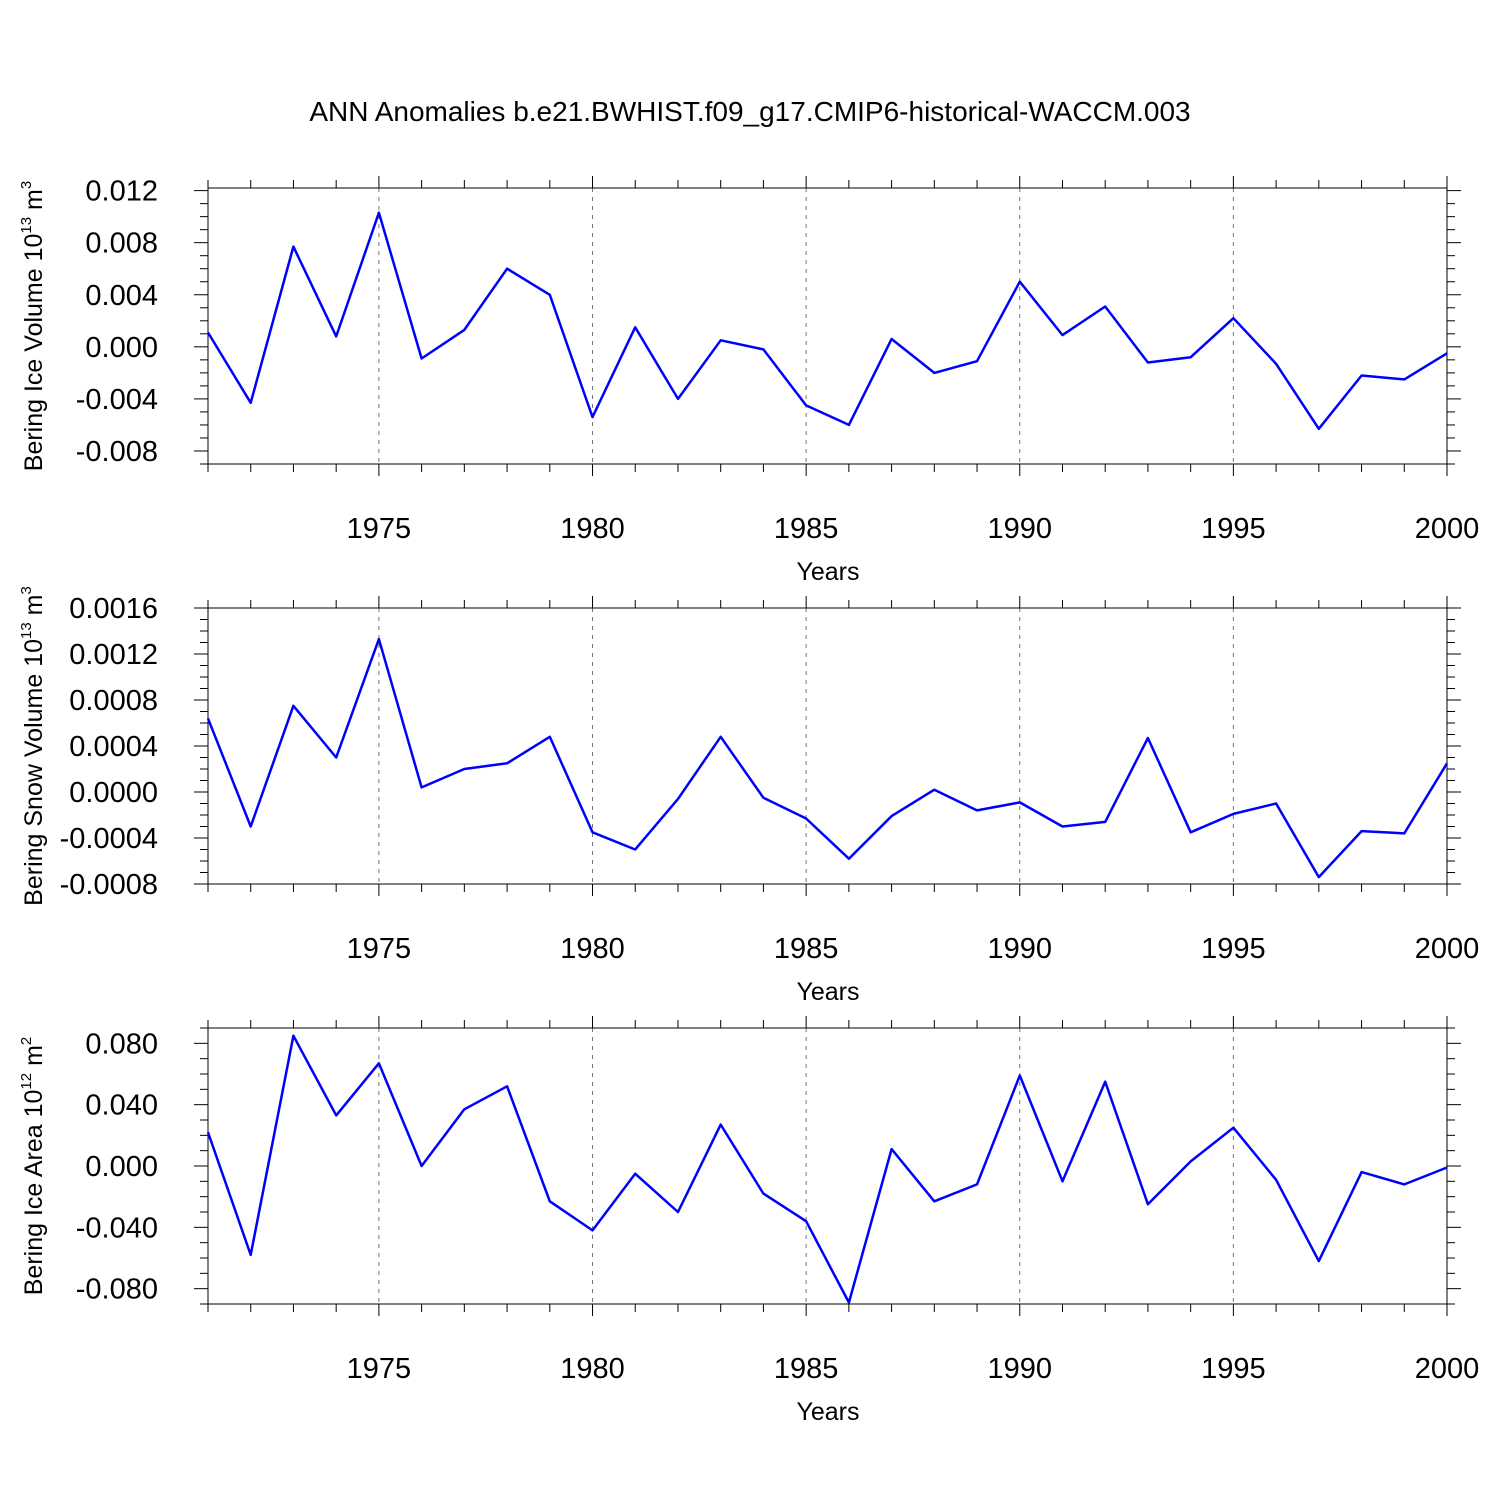 This screenshot has height=1505, width=1500. I want to click on y-tick-label: -0.0004, so click(109, 839).